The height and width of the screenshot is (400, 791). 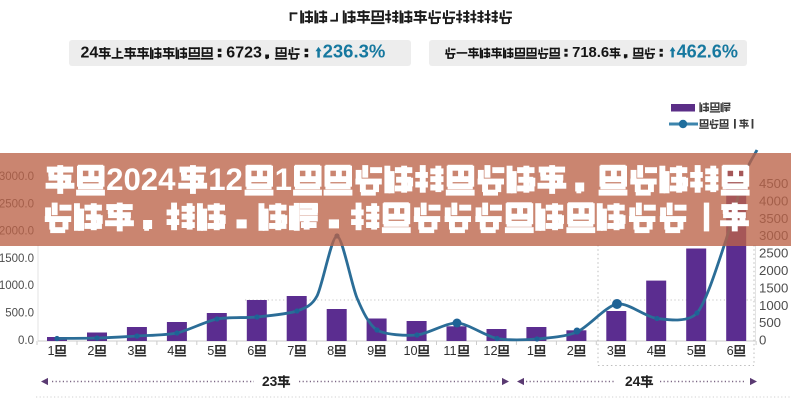 What do you see at coordinates (244, 53) in the screenshot?
I see `svg-text: 6723` at bounding box center [244, 53].